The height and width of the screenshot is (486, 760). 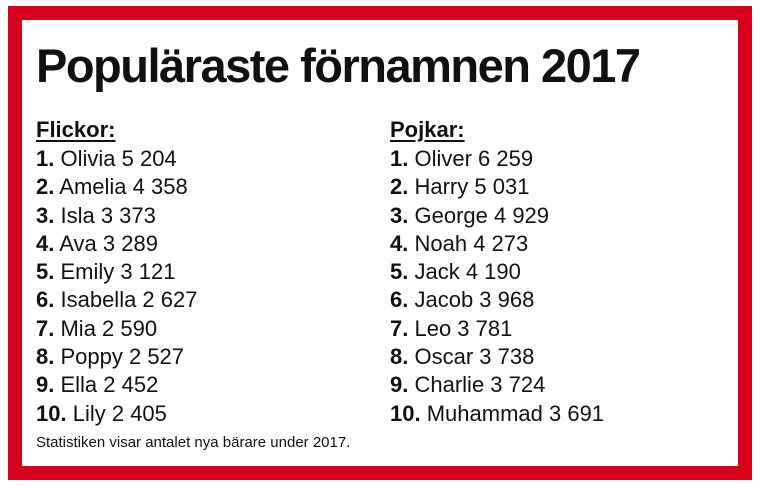 What do you see at coordinates (474, 158) in the screenshot?
I see `name-count: Oliver 6 259` at bounding box center [474, 158].